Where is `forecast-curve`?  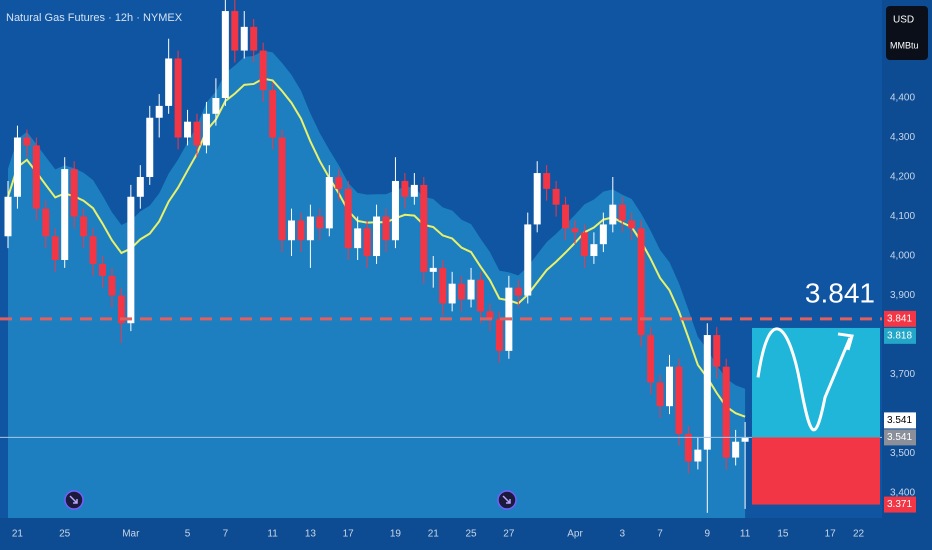 forecast-curve is located at coordinates (805, 379).